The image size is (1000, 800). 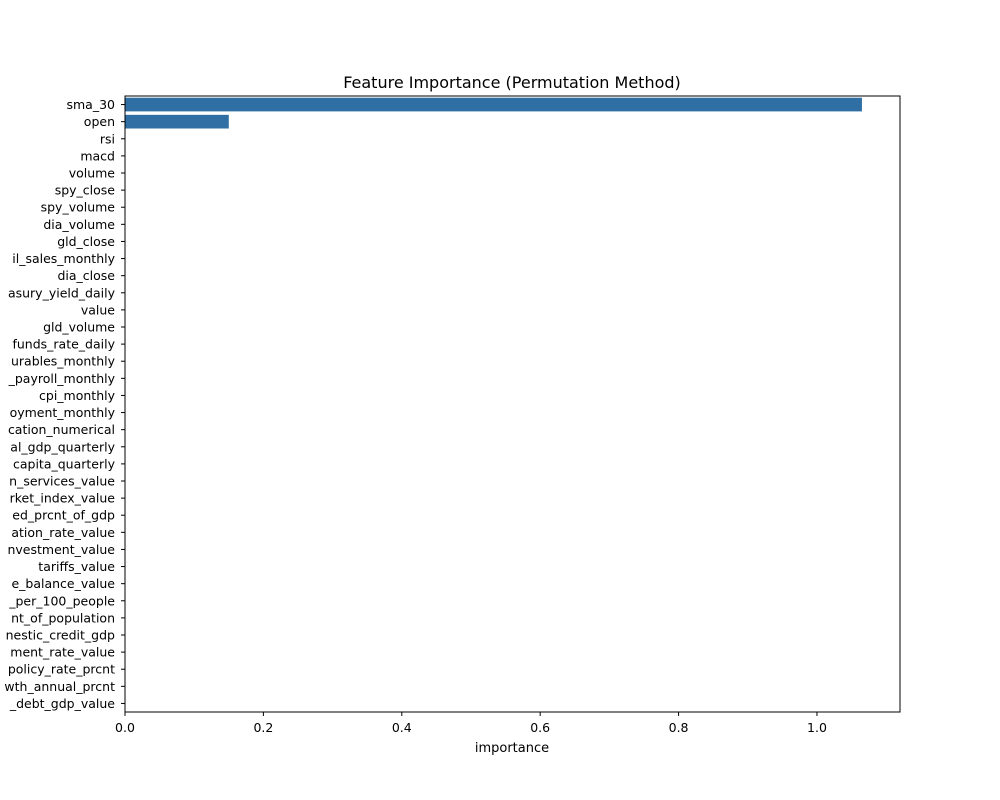 I want to click on y-tick-label: al_gdp_quarterly, so click(x=62, y=446).